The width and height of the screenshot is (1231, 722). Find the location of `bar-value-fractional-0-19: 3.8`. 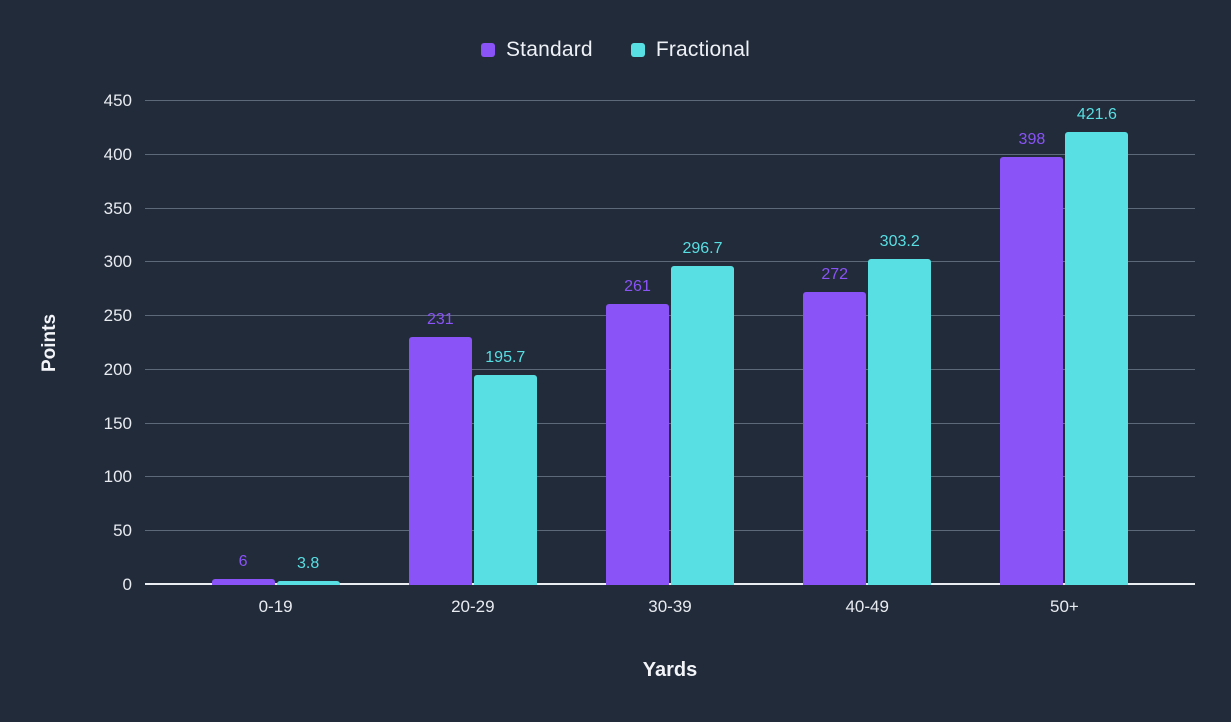

bar-value-fractional-0-19: 3.8 is located at coordinates (308, 563).